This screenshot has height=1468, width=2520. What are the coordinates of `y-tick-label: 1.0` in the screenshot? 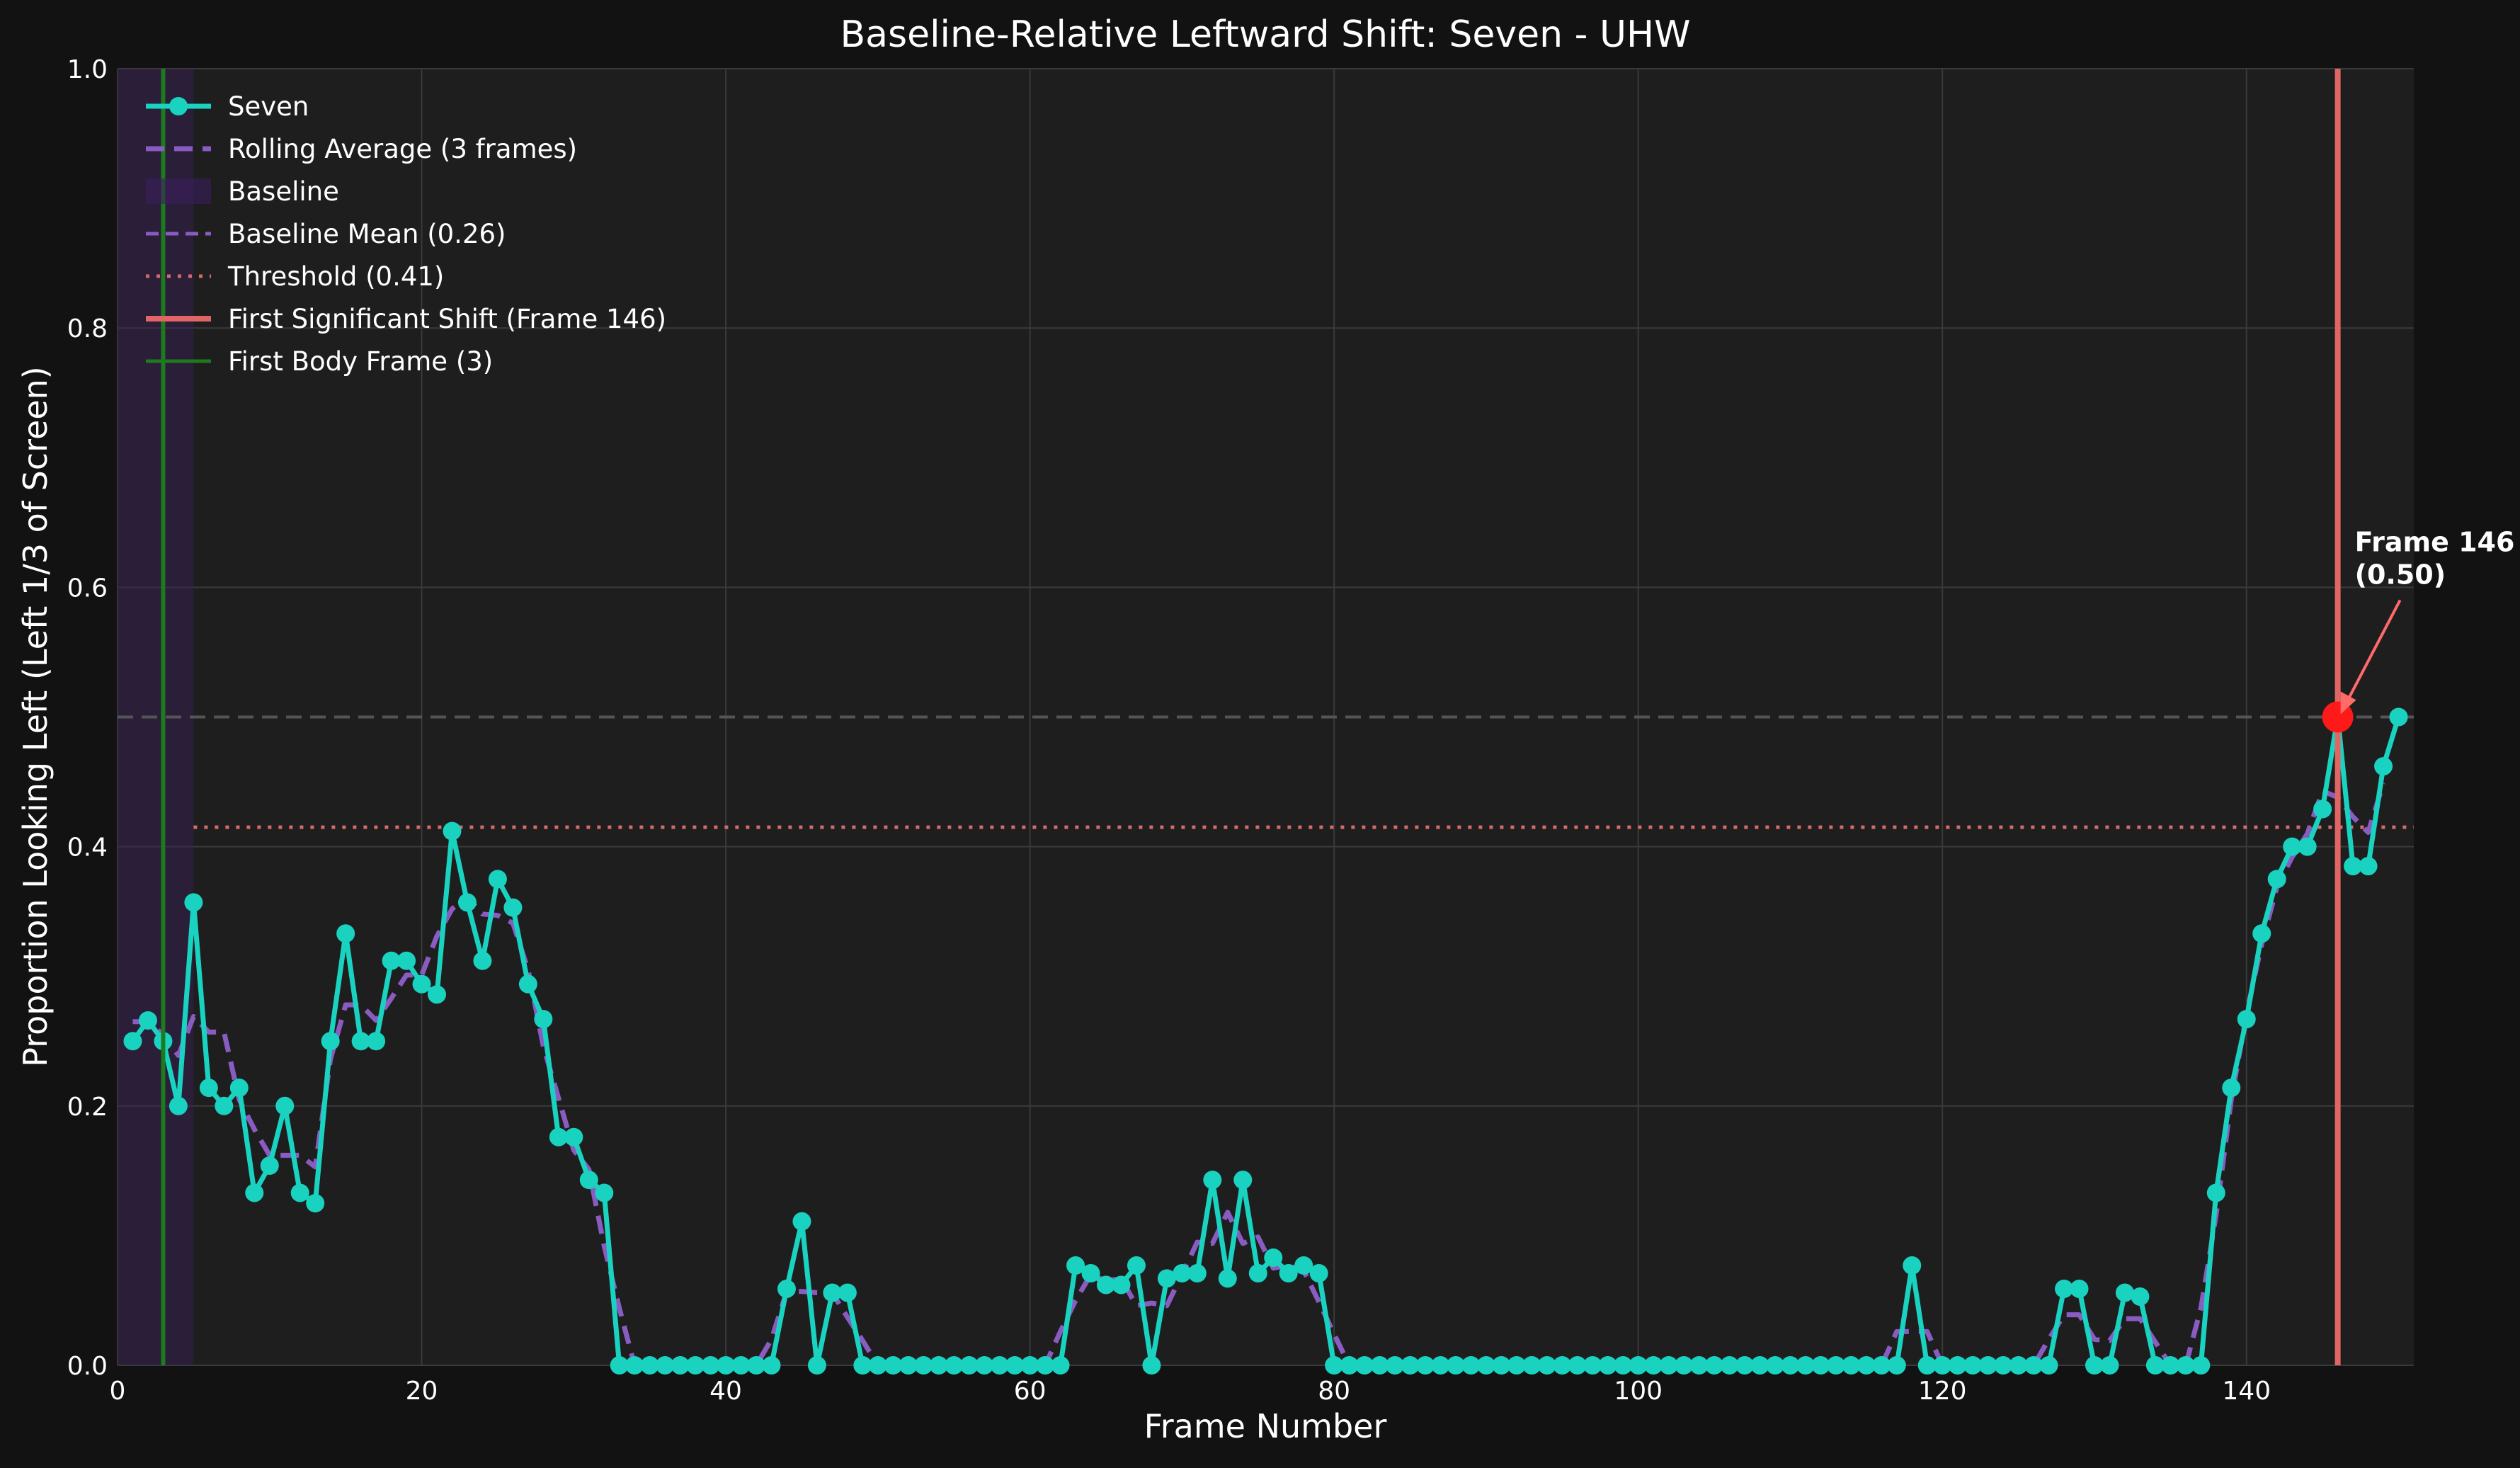 It's located at (87, 69).